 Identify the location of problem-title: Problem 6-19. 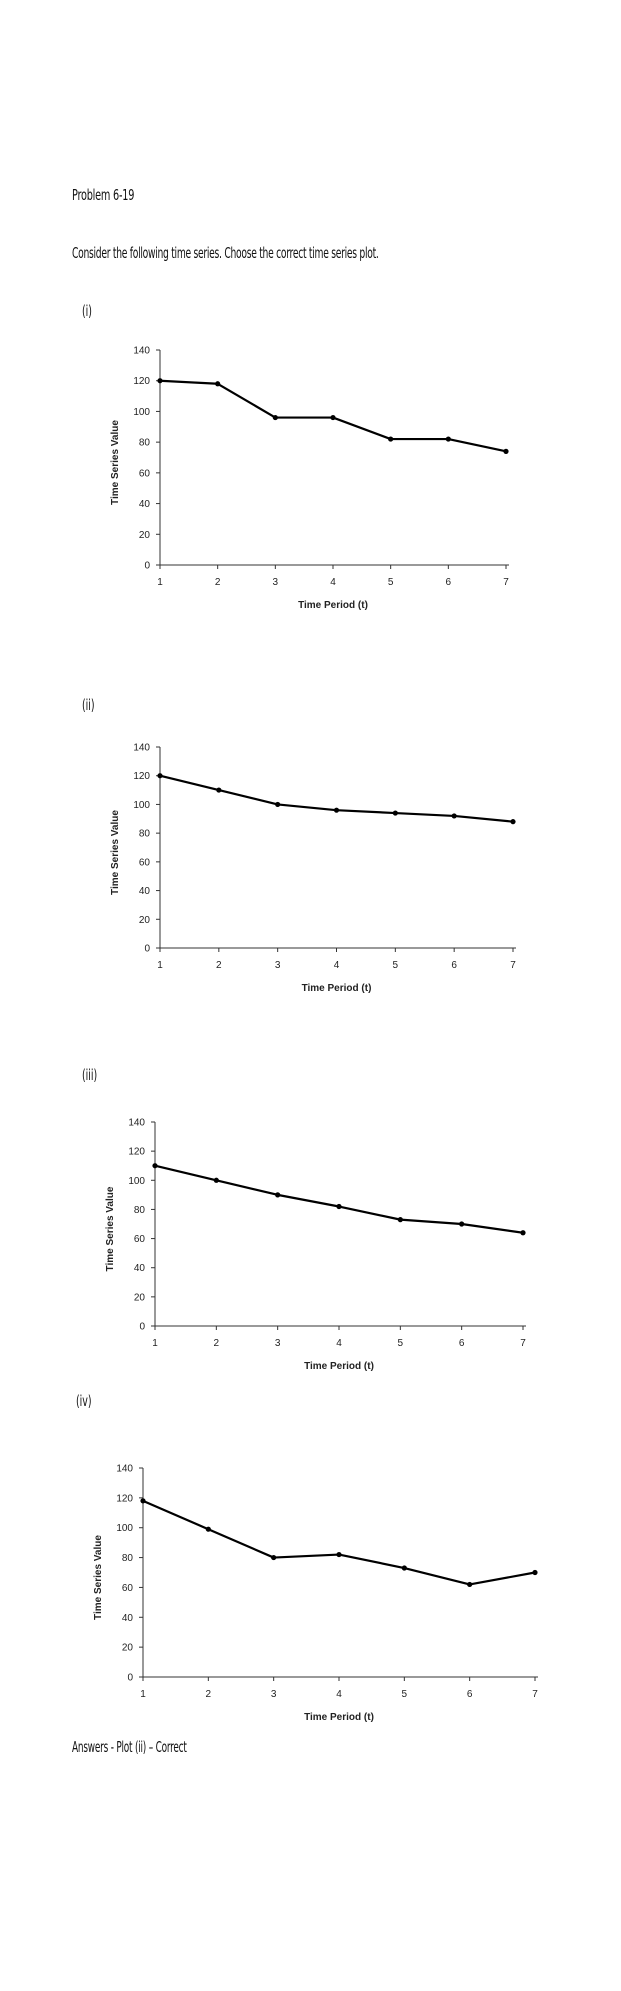
(103, 195).